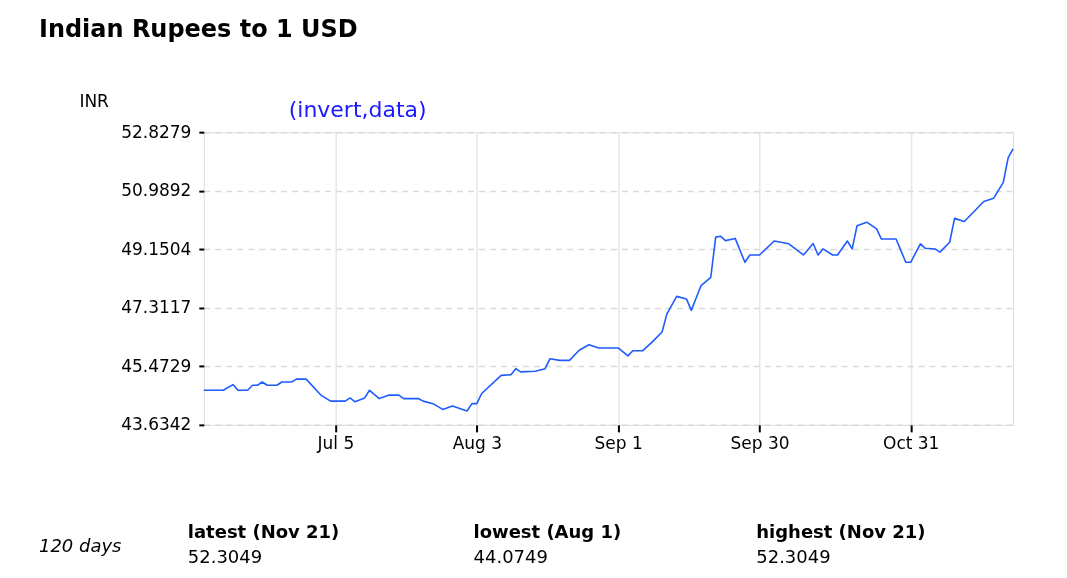 This screenshot has width=1067, height=578. Describe the element at coordinates (510, 556) in the screenshot. I see `text: 44.0749` at that location.